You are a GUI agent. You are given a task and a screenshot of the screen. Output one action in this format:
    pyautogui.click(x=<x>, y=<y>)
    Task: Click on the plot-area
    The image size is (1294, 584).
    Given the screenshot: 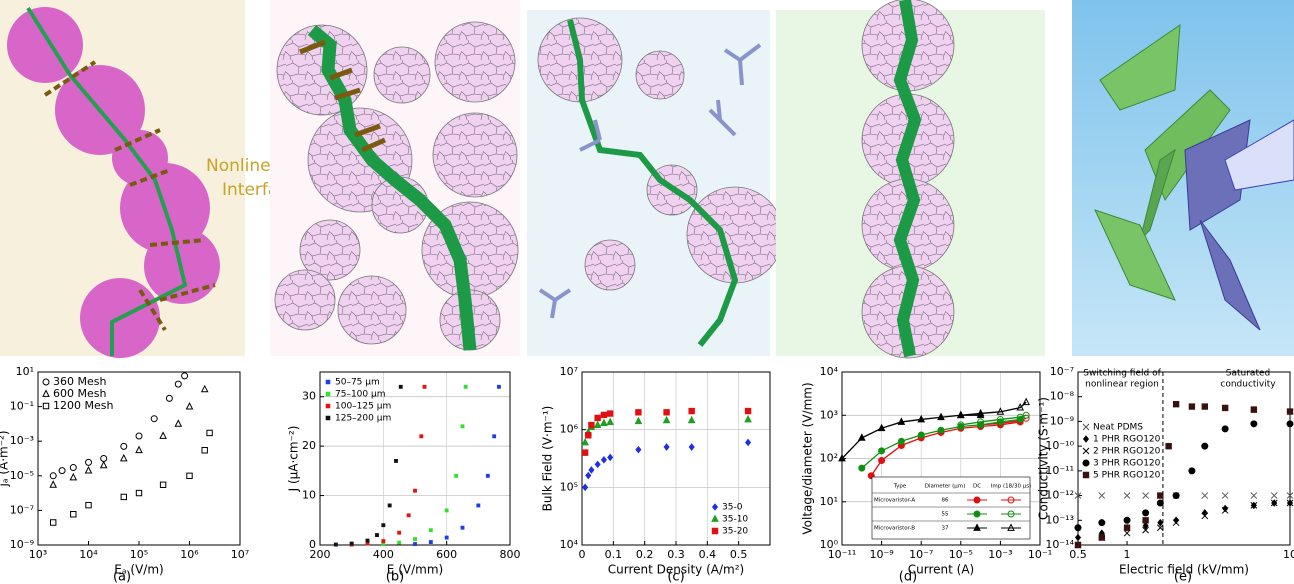 What is the action you would take?
    pyautogui.click(x=1184, y=458)
    